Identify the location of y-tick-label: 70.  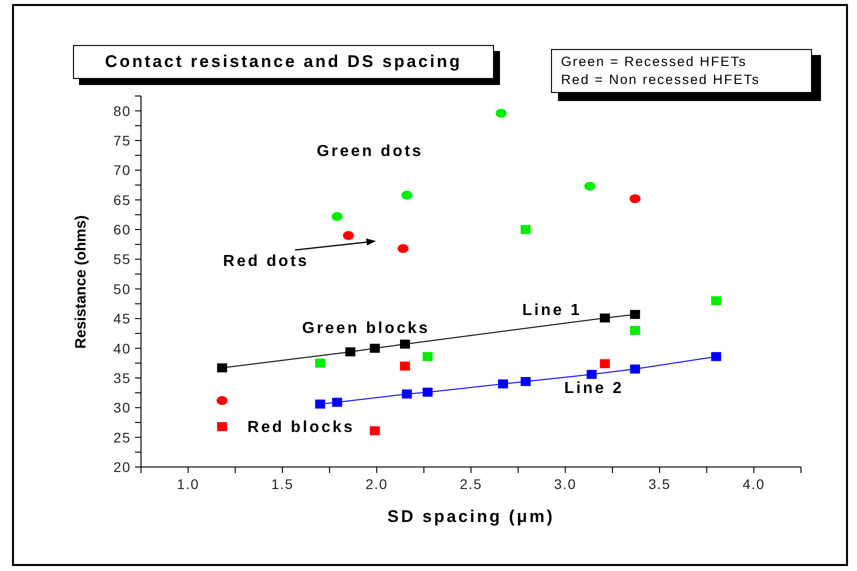
(122, 170).